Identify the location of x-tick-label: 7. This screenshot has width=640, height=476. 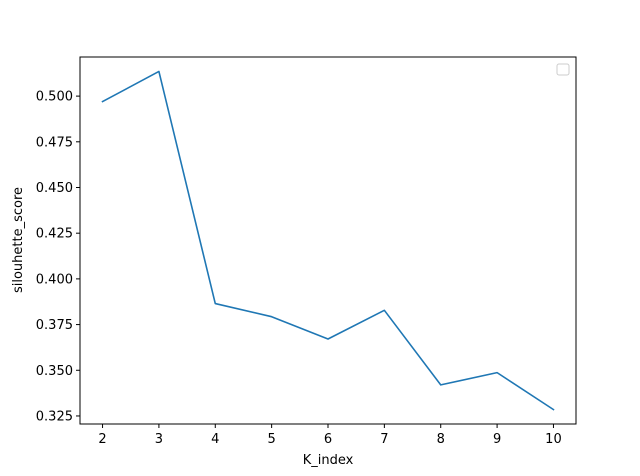
(384, 439).